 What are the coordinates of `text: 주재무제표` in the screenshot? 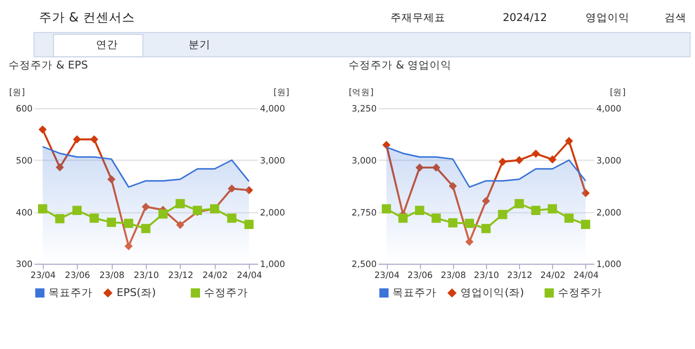 It's located at (418, 17).